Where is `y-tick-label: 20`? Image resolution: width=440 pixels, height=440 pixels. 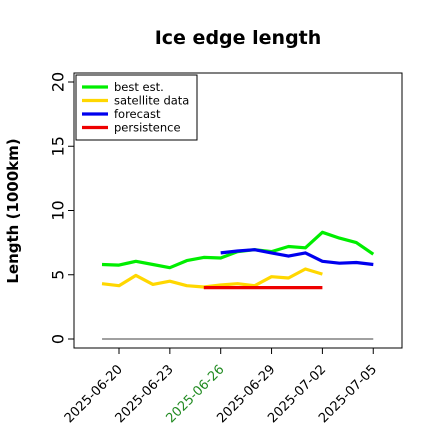 y-tick-label: 20 is located at coordinates (58, 82).